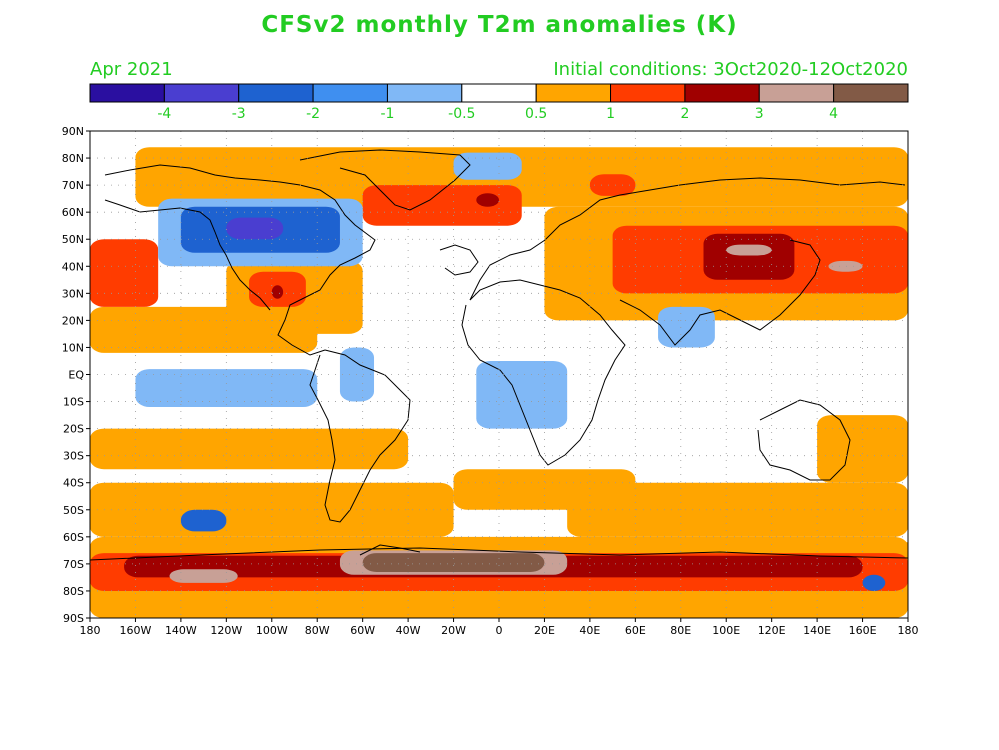 The width and height of the screenshot is (999, 750). I want to click on colorbar-tick-label: 2, so click(684, 114).